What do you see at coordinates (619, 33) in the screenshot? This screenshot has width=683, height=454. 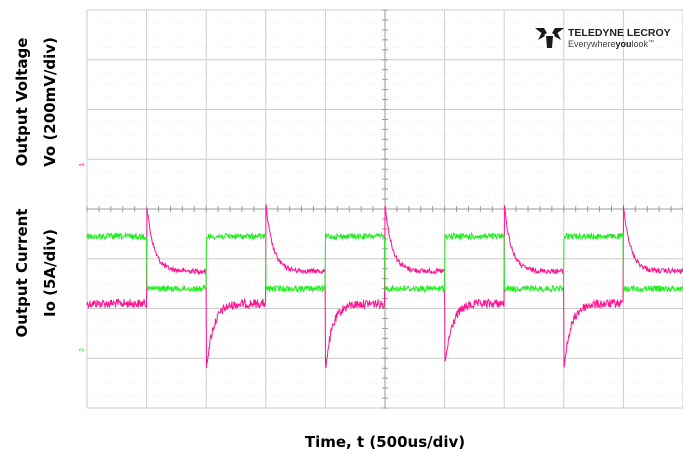 I see `brand-name: TELEDYNE LECROY` at bounding box center [619, 33].